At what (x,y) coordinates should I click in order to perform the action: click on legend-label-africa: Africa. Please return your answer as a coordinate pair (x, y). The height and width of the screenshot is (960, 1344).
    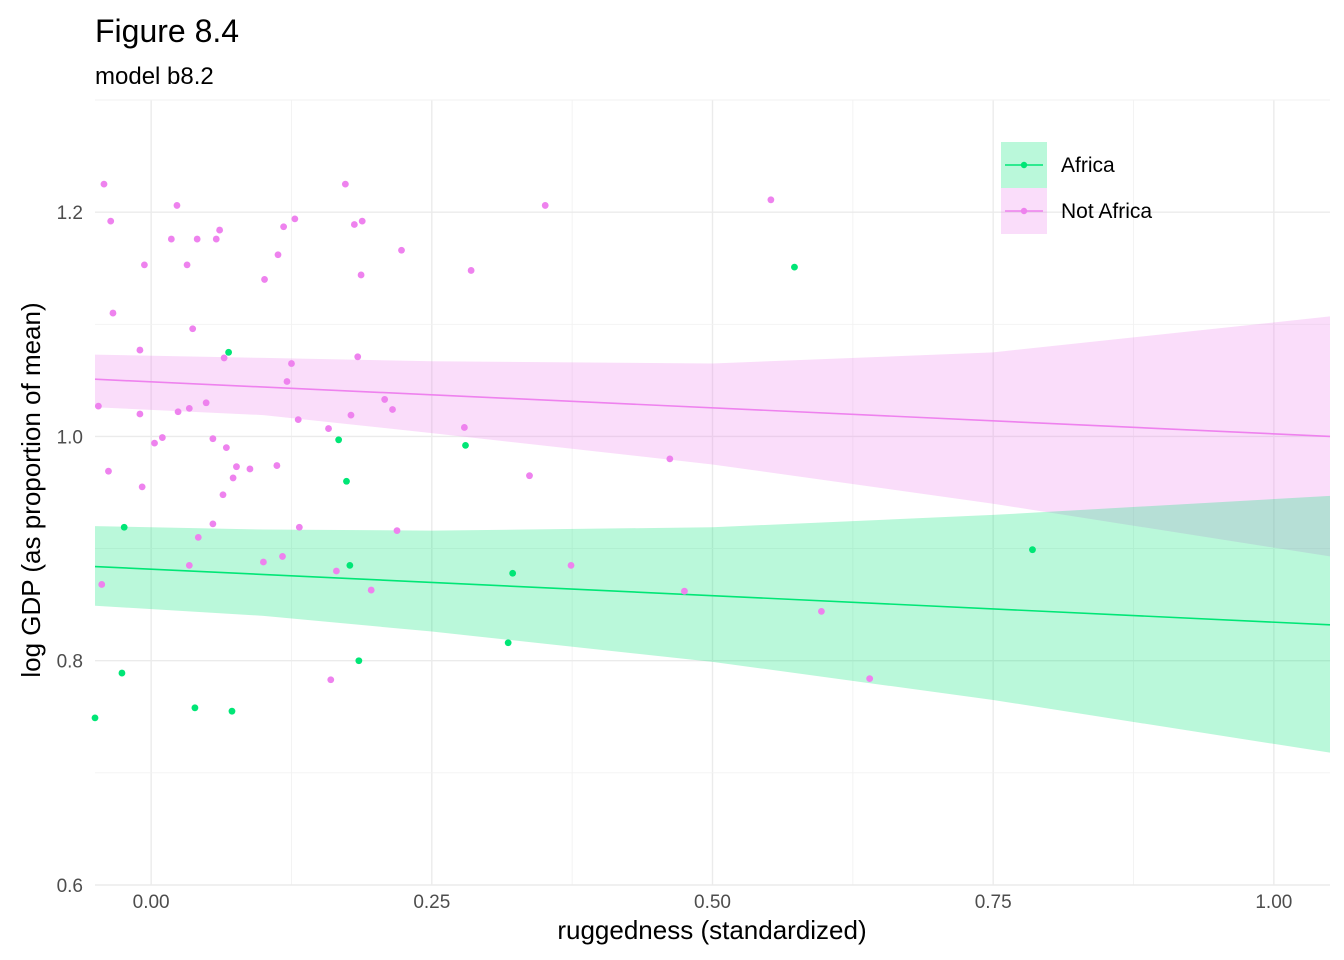
    Looking at the image, I should click on (1088, 165).